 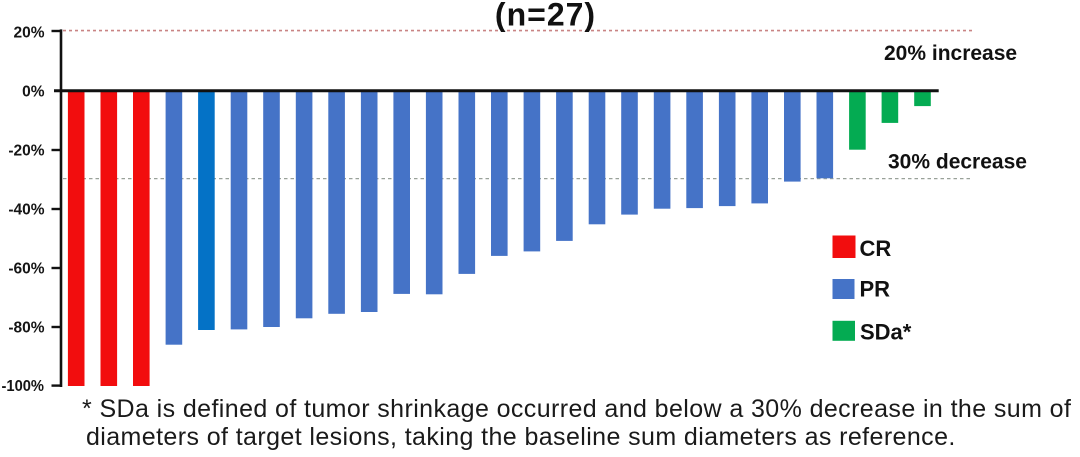 What do you see at coordinates (26, 150) in the screenshot?
I see `svg-text: -20%` at bounding box center [26, 150].